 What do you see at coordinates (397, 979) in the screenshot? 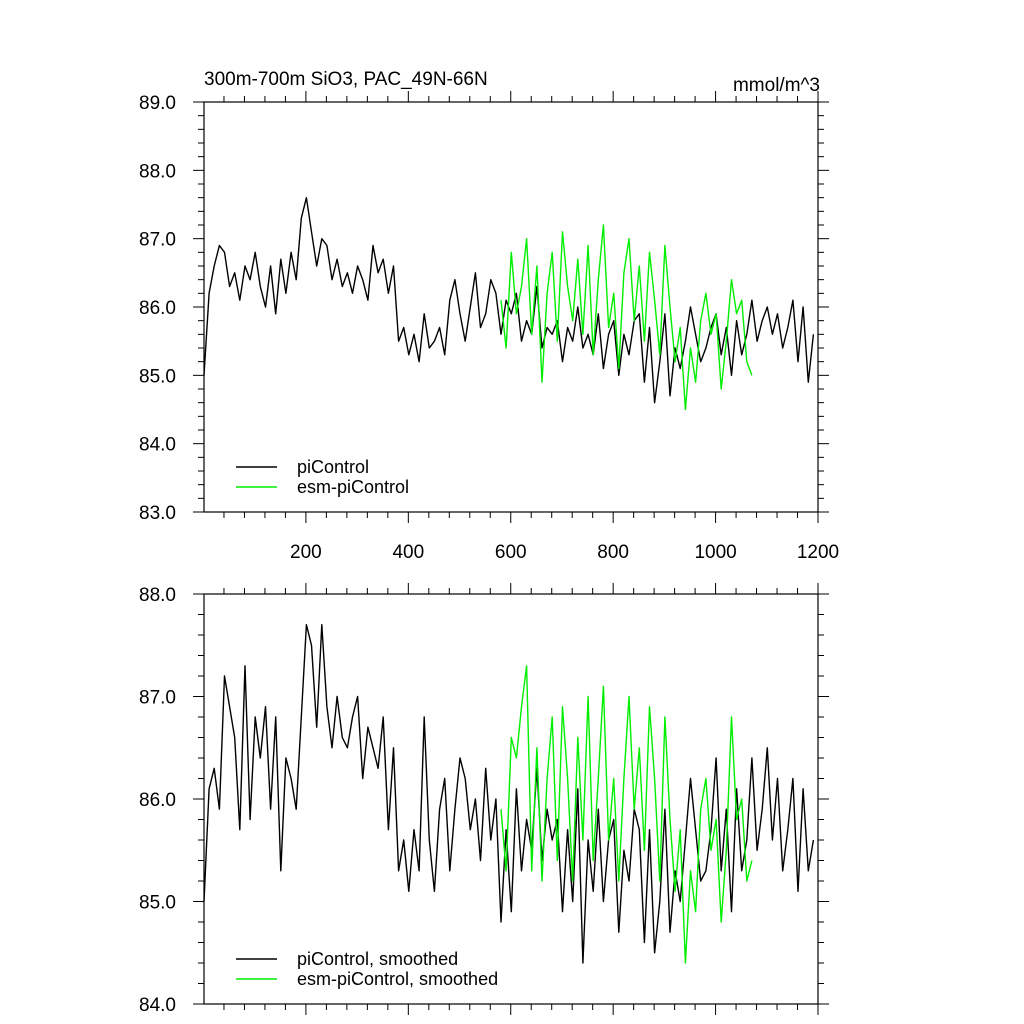
I see `legend-label: esm-piControl, smoothed` at bounding box center [397, 979].